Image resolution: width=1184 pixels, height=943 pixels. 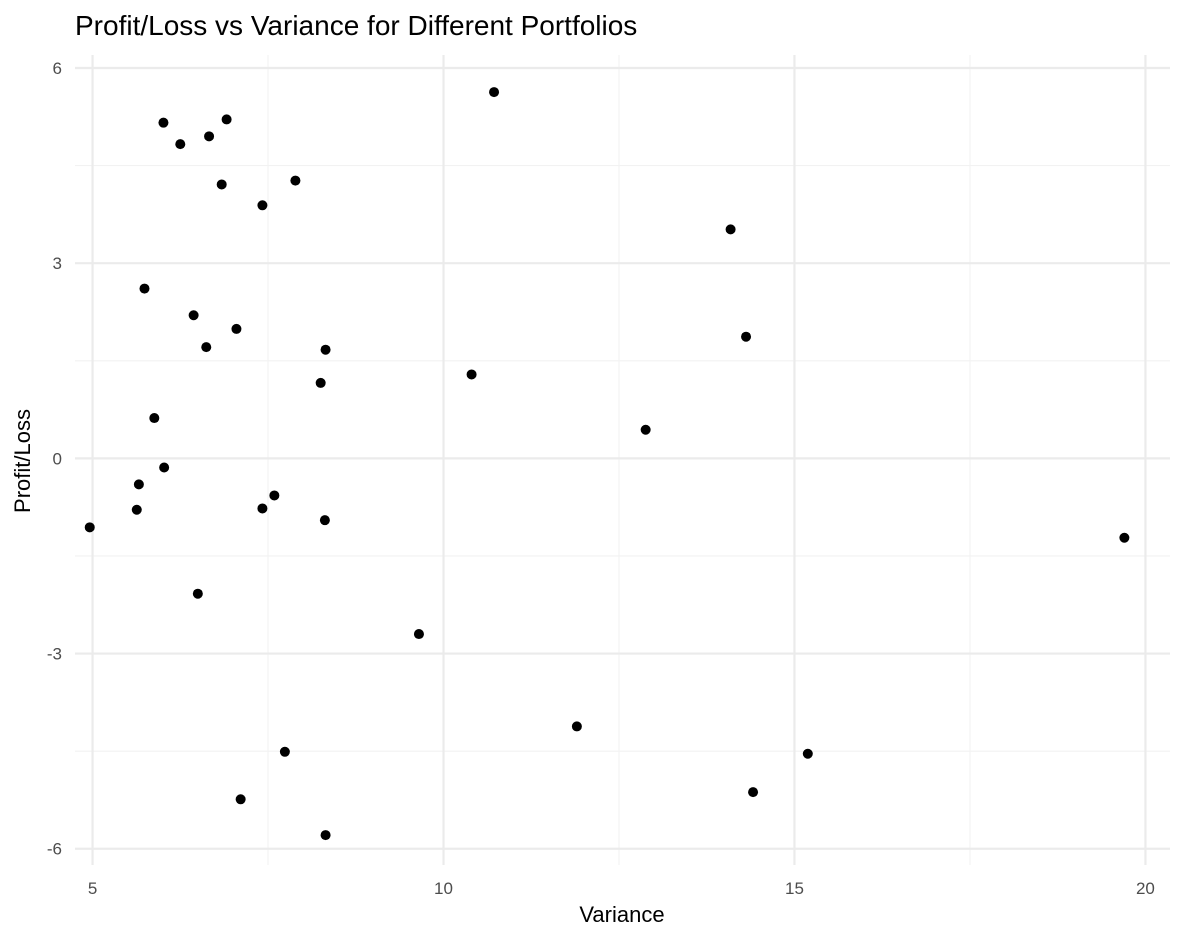 I want to click on x-tick-label: 15, so click(x=794, y=888).